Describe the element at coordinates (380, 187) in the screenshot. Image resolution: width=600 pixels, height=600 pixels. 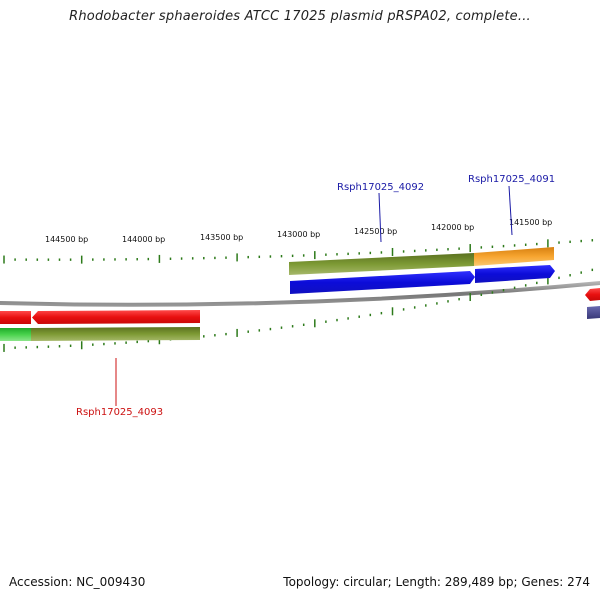
I see `gene-label-4092: Rsph17025_4092` at that location.